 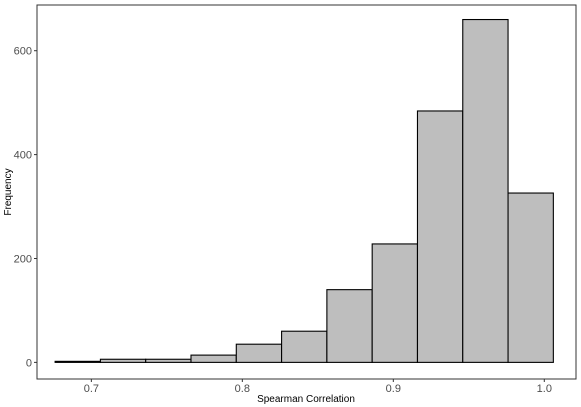 What do you see at coordinates (25, 207) in the screenshot?
I see `y-axis-ticks: 0 200 400 600` at bounding box center [25, 207].